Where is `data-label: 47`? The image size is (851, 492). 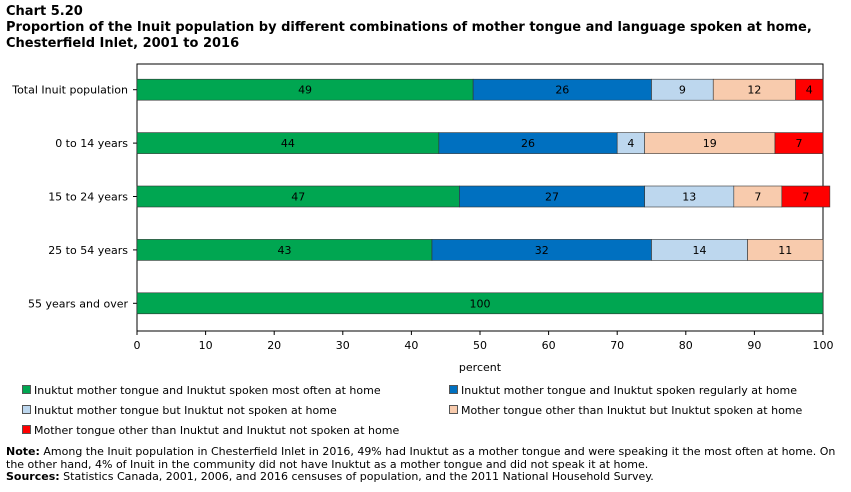 data-label: 47 is located at coordinates (298, 197).